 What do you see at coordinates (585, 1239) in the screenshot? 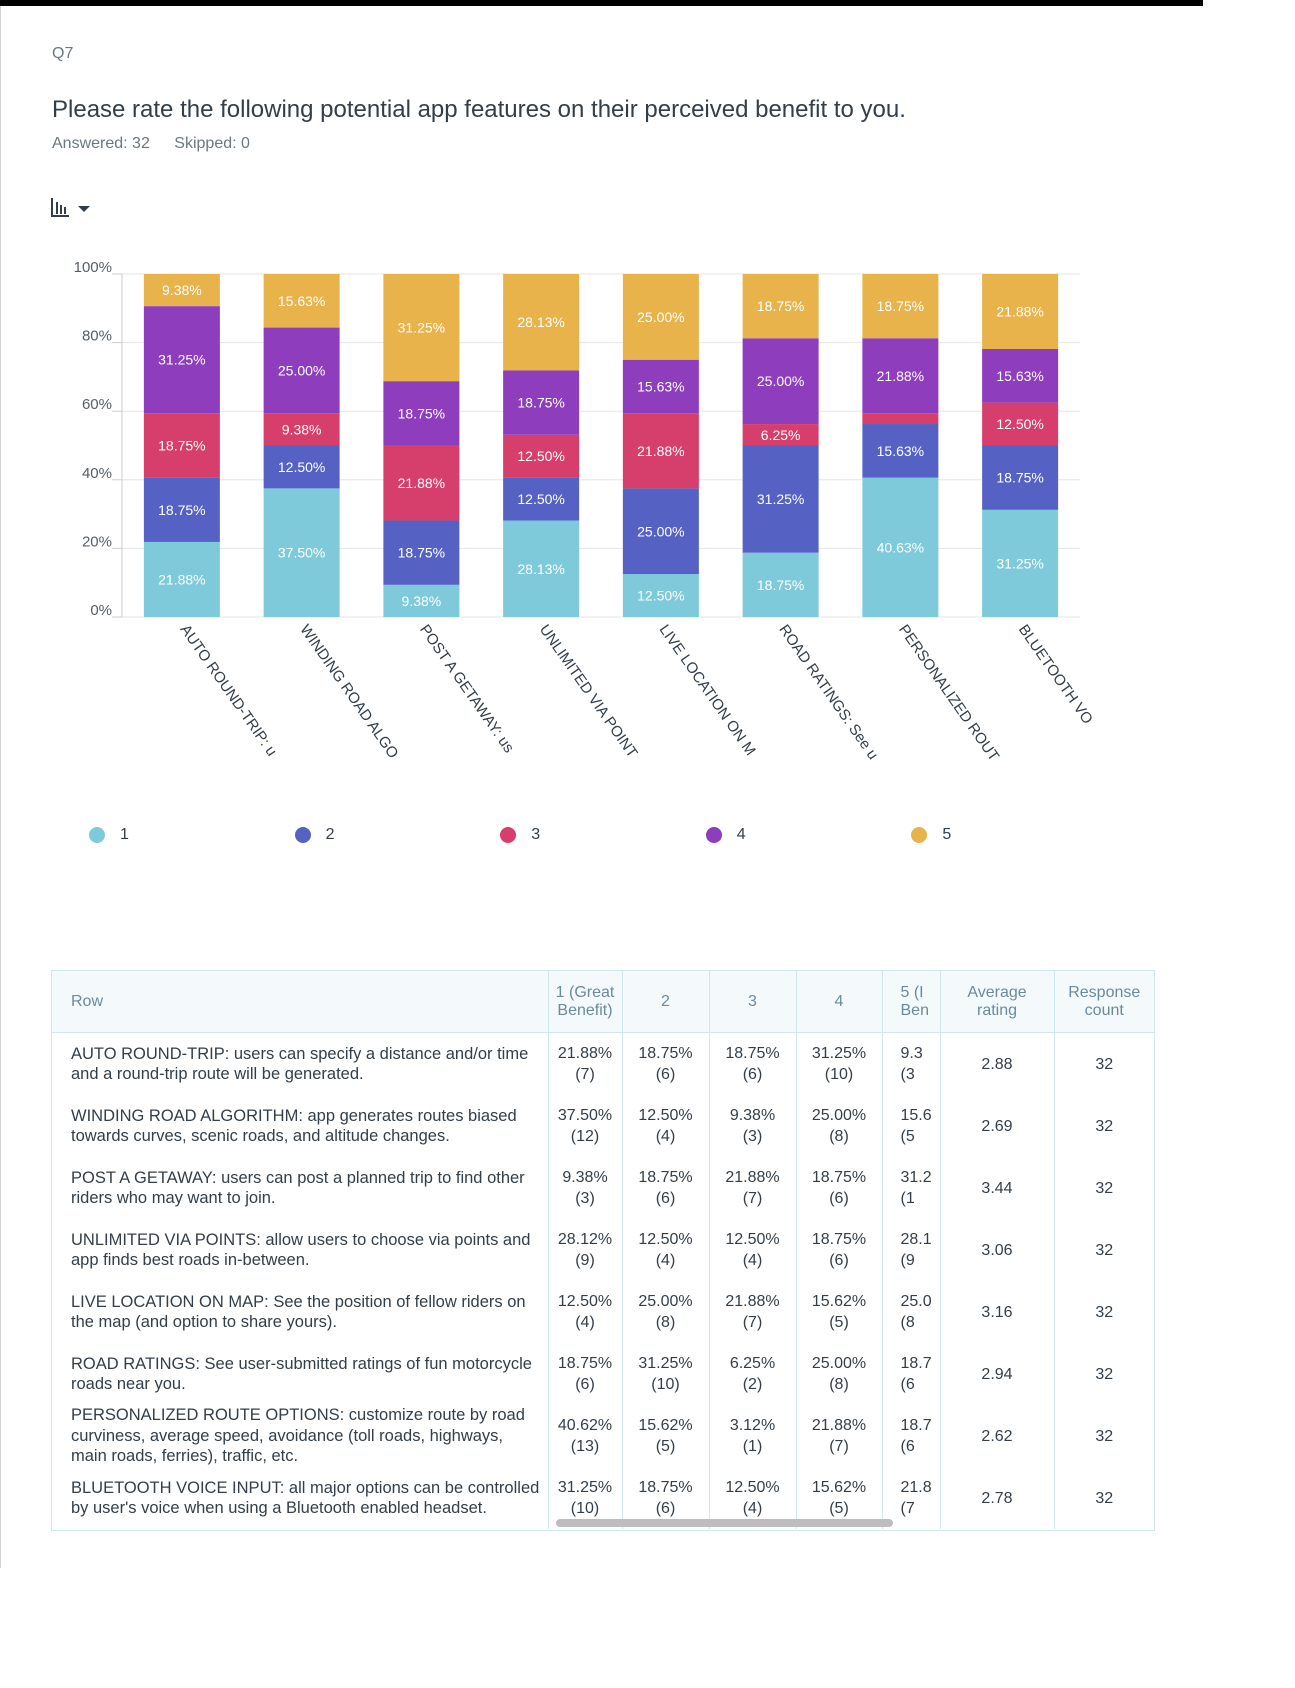
I see `cell-percent: 28.12%` at bounding box center [585, 1239].